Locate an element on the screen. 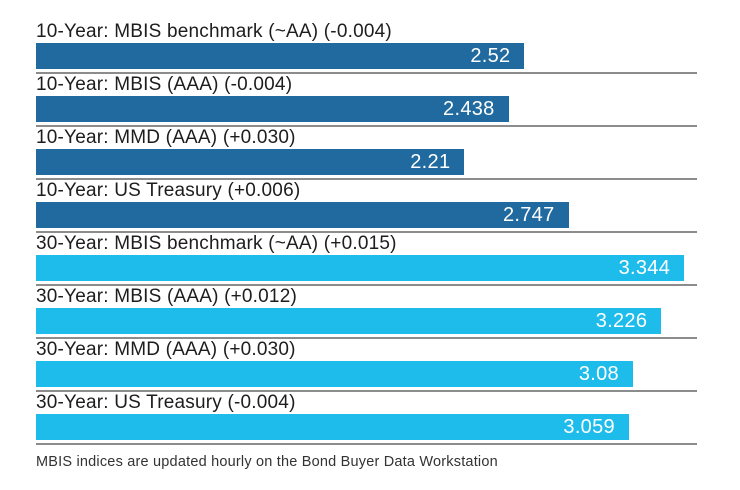 The height and width of the screenshot is (490, 740). bar-category-label: 10-Year: MMD (AAA) (+0.030) is located at coordinates (166, 137).